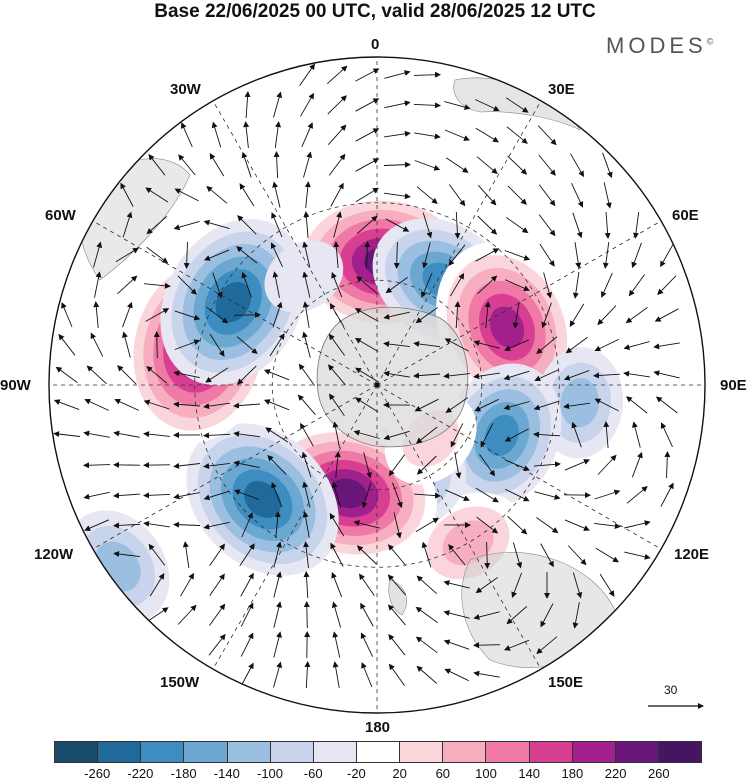  I want to click on colorbar-tick-label: 260, so click(659, 773).